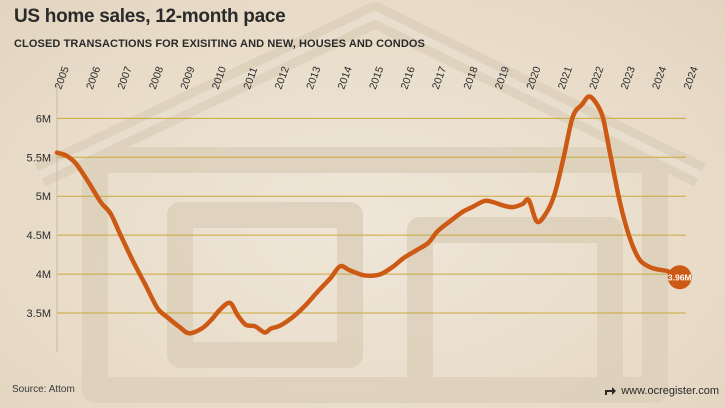 The height and width of the screenshot is (408, 725). Describe the element at coordinates (596, 78) in the screenshot. I see `x-tick-label: 2022` at that location.